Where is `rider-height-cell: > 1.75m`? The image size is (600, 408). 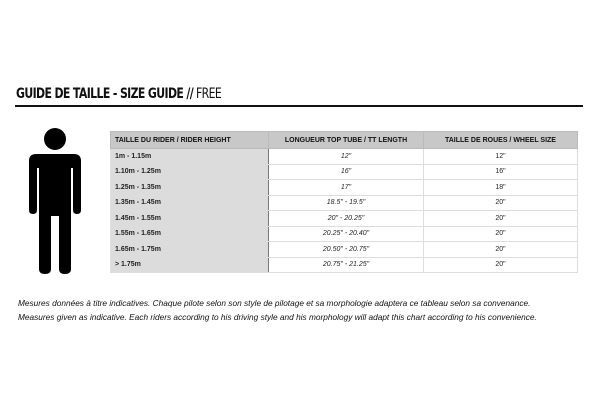 rider-height-cell: > 1.75m is located at coordinates (189, 264).